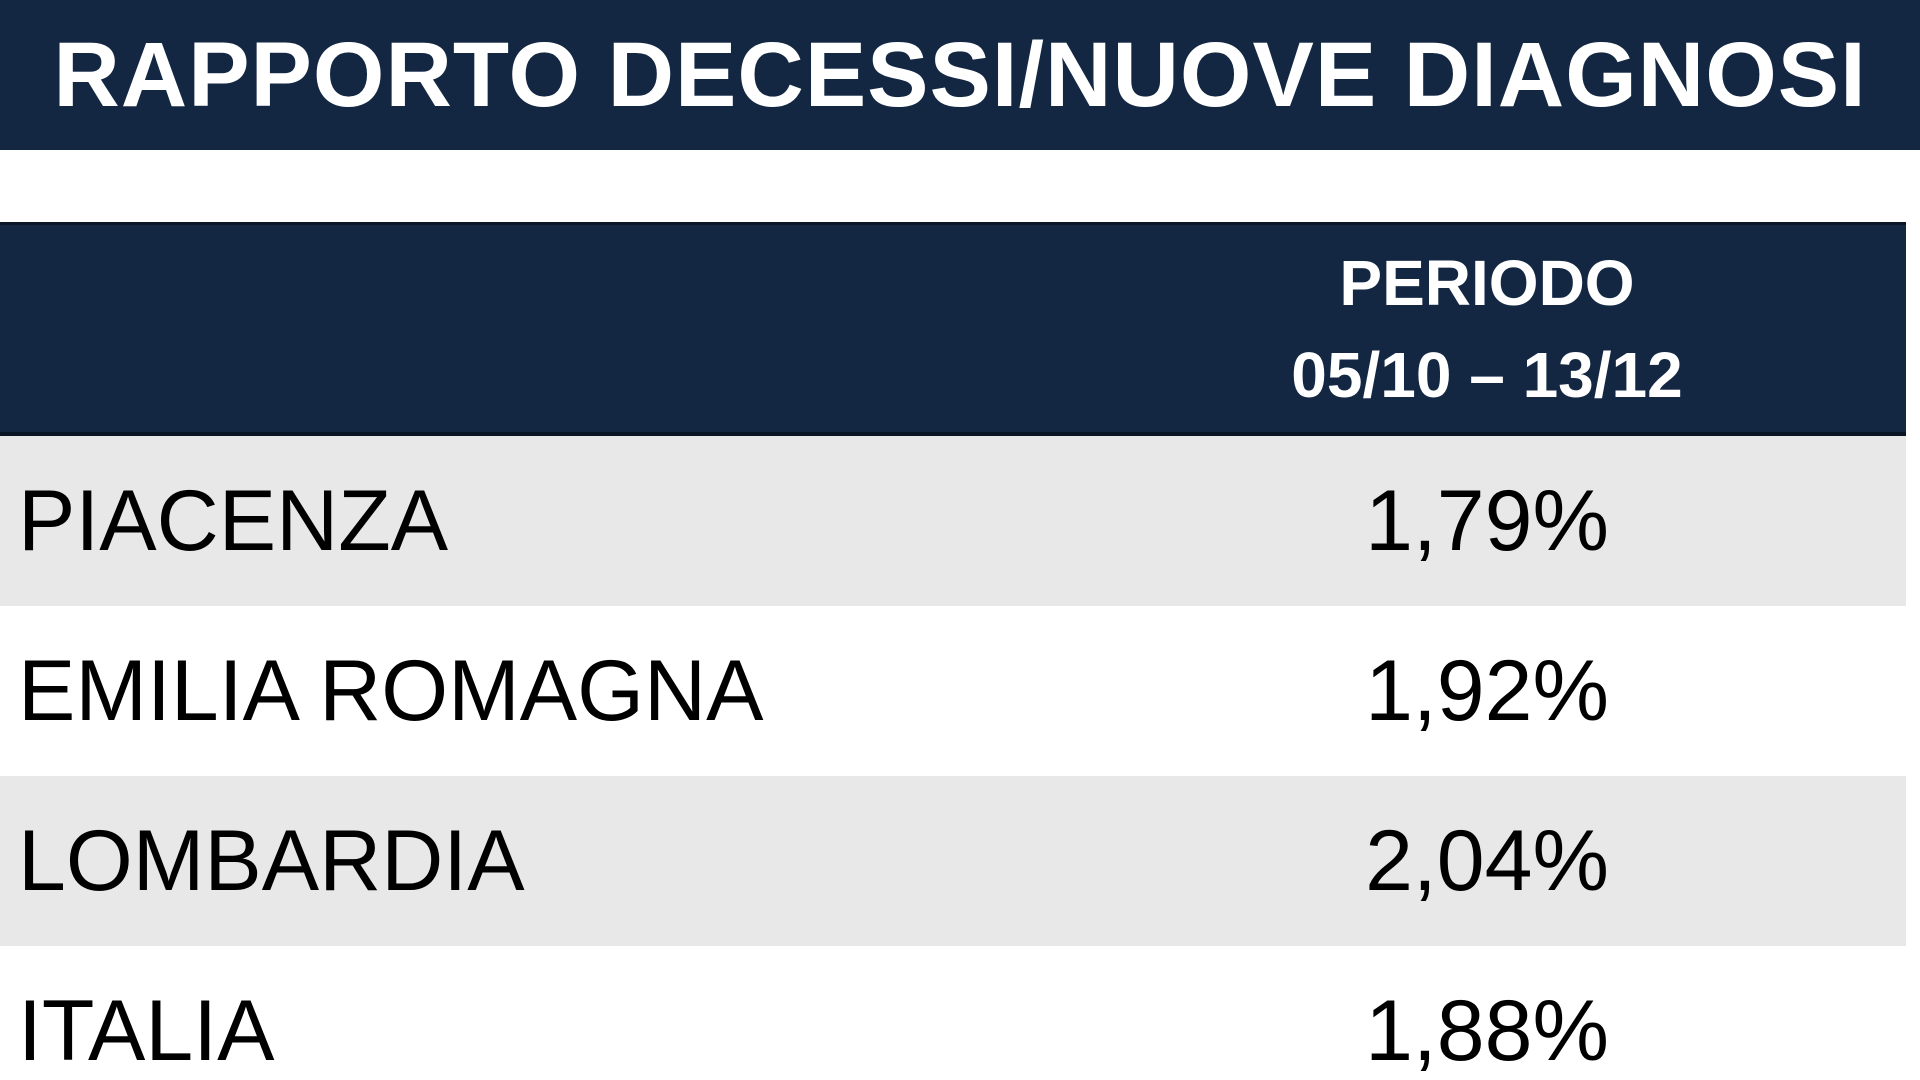  What do you see at coordinates (271, 860) in the screenshot?
I see `row-label: LOMBARDIA` at bounding box center [271, 860].